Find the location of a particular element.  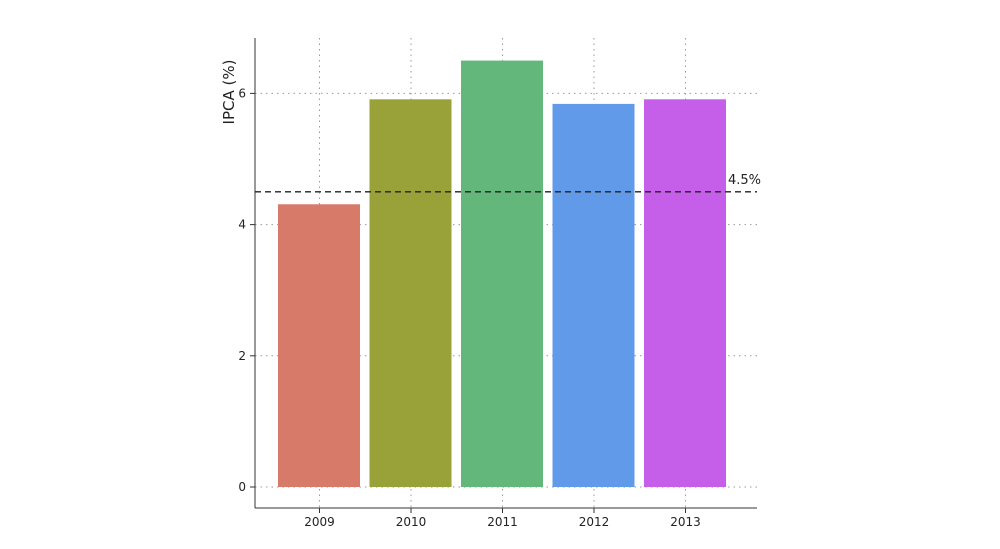

y-tick-label: 4 is located at coordinates (242, 225).